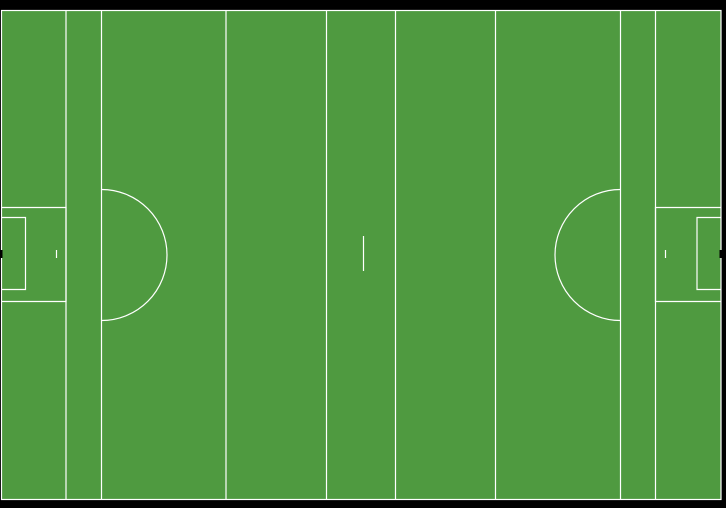 The height and width of the screenshot is (508, 726). I want to click on right-large-rectangle, so click(687, 254).